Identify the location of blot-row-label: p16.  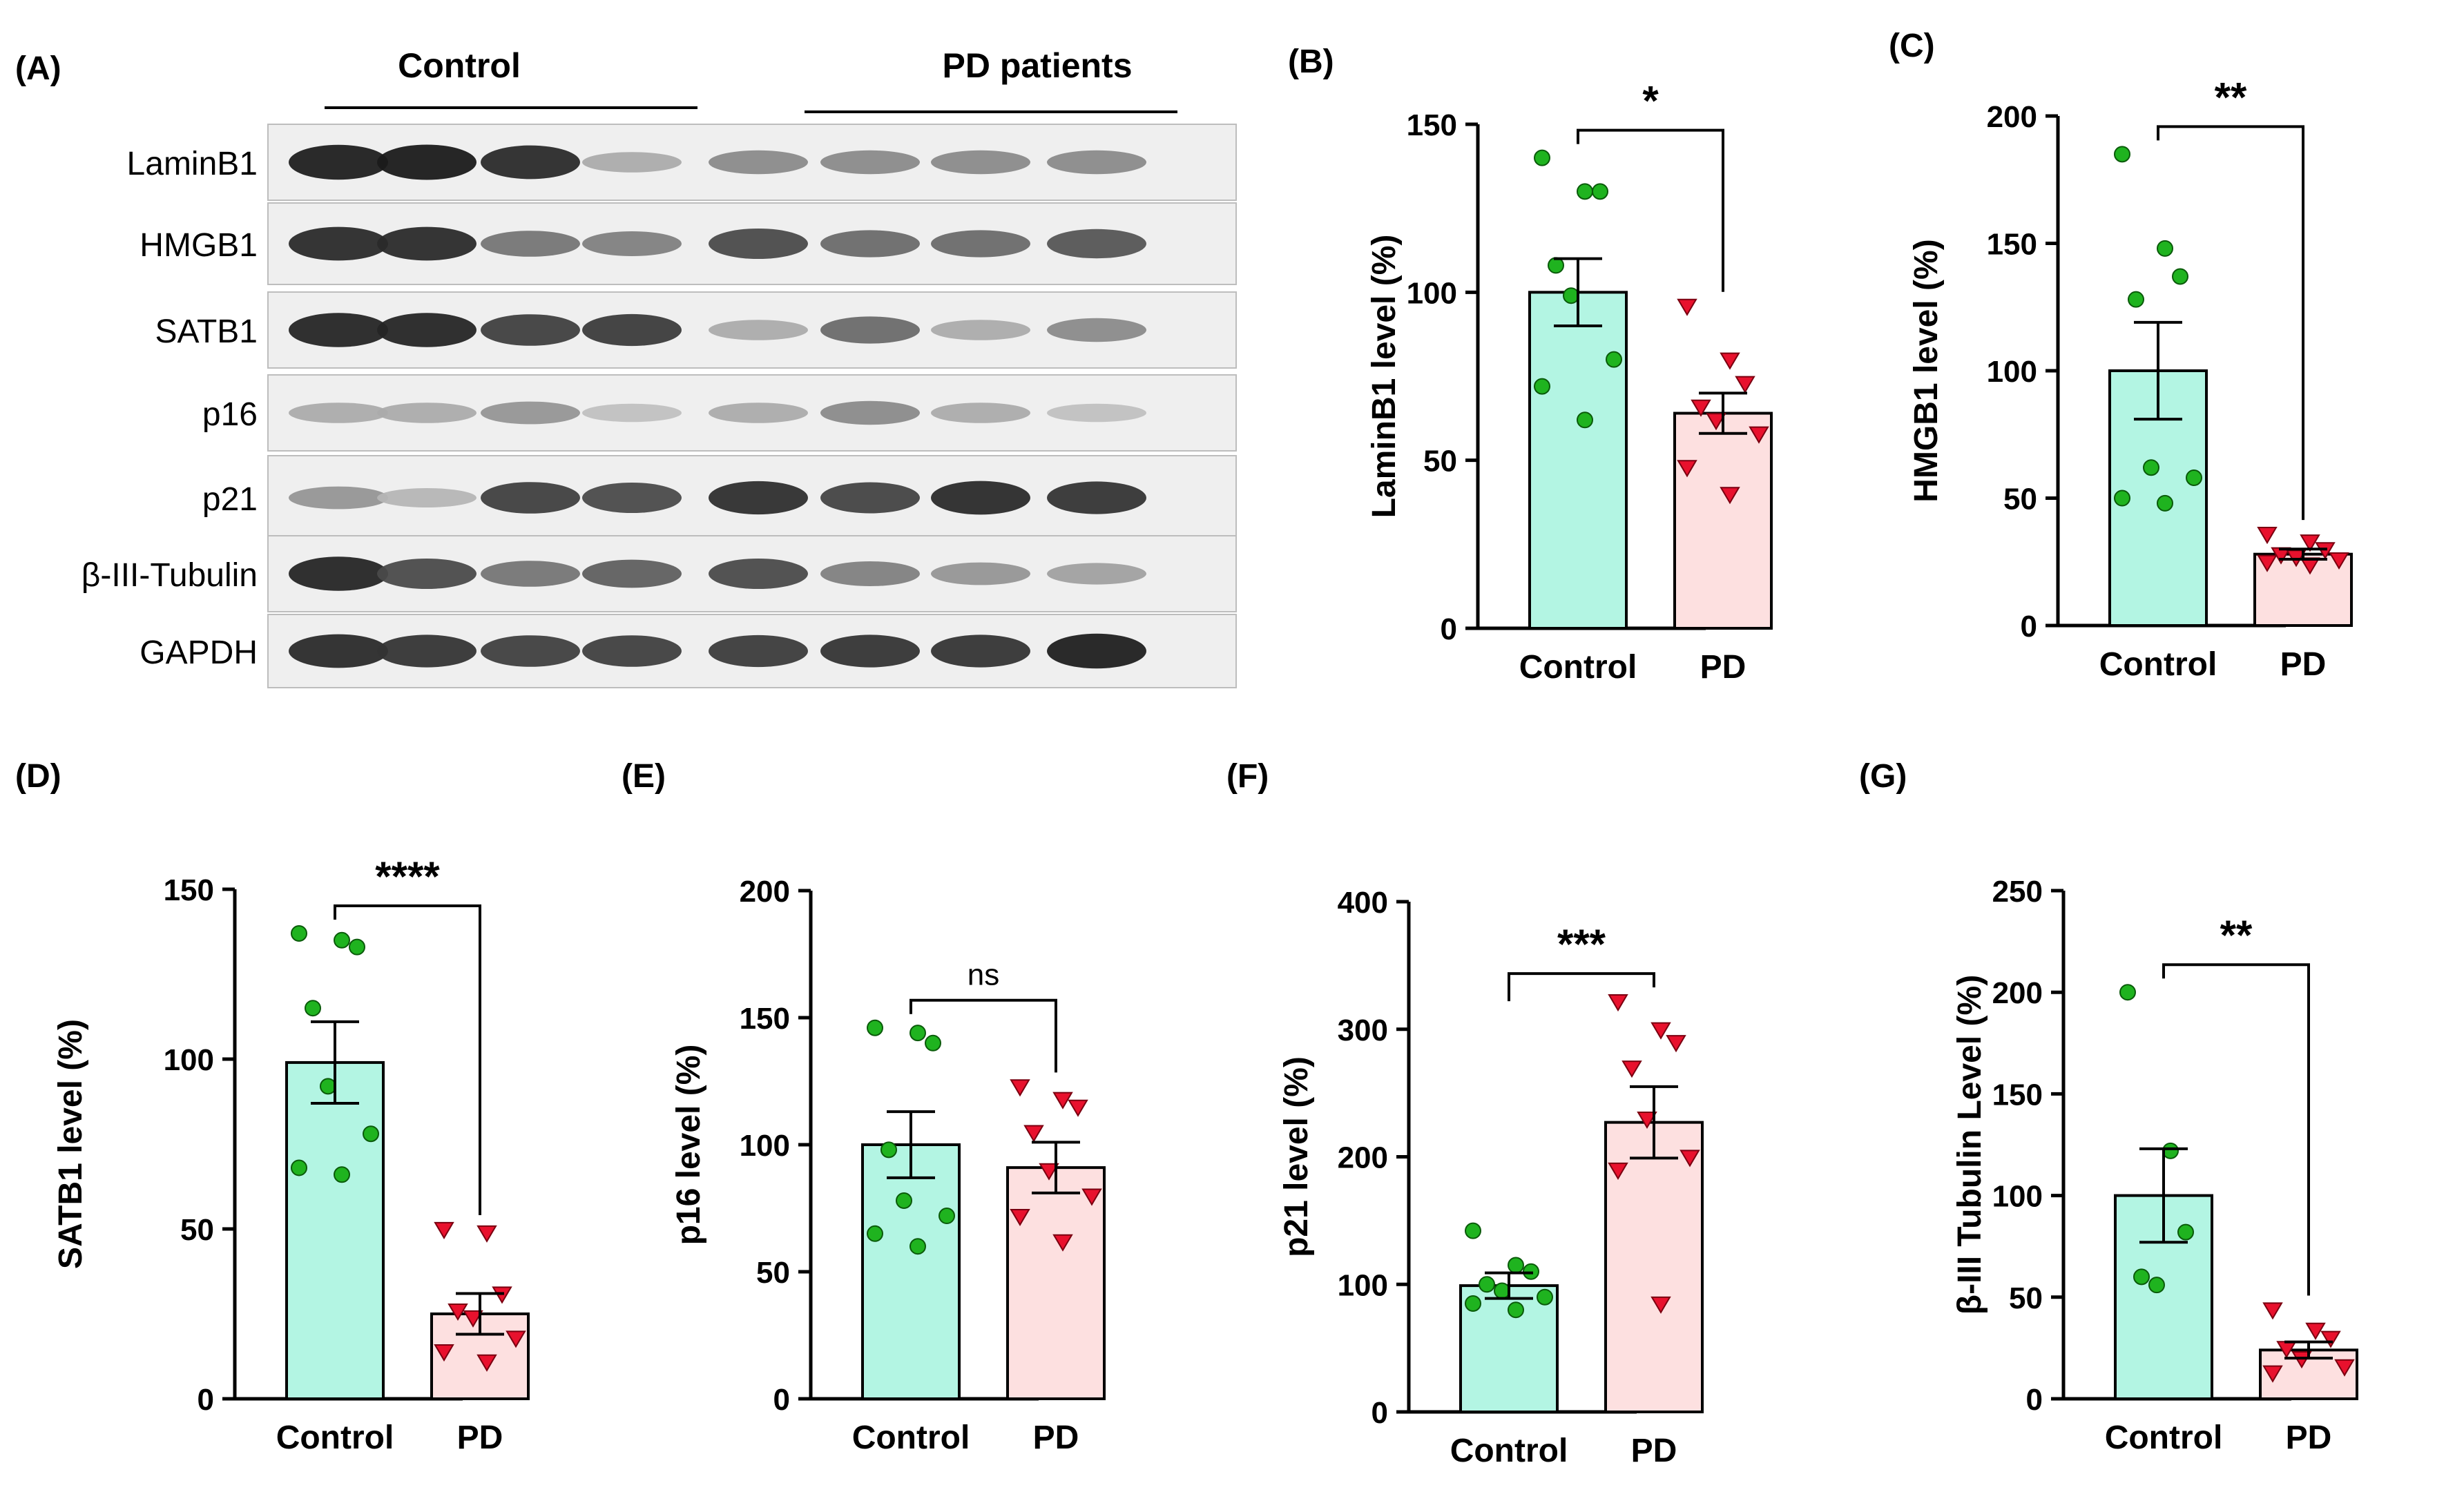
(230, 414).